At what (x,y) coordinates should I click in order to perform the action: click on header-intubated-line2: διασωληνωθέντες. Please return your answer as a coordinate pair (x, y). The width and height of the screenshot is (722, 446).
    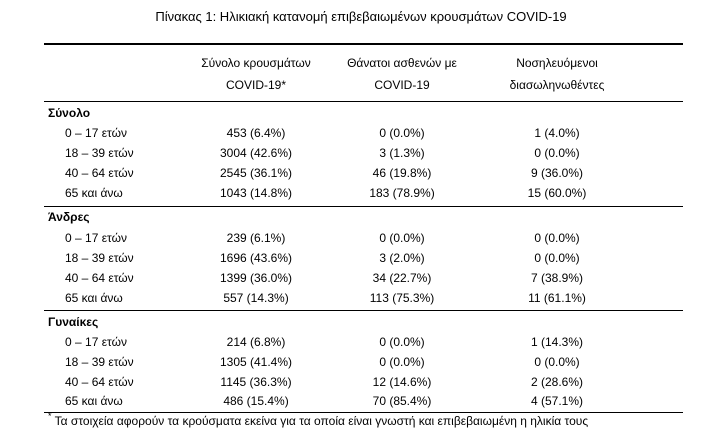
    Looking at the image, I should click on (557, 85).